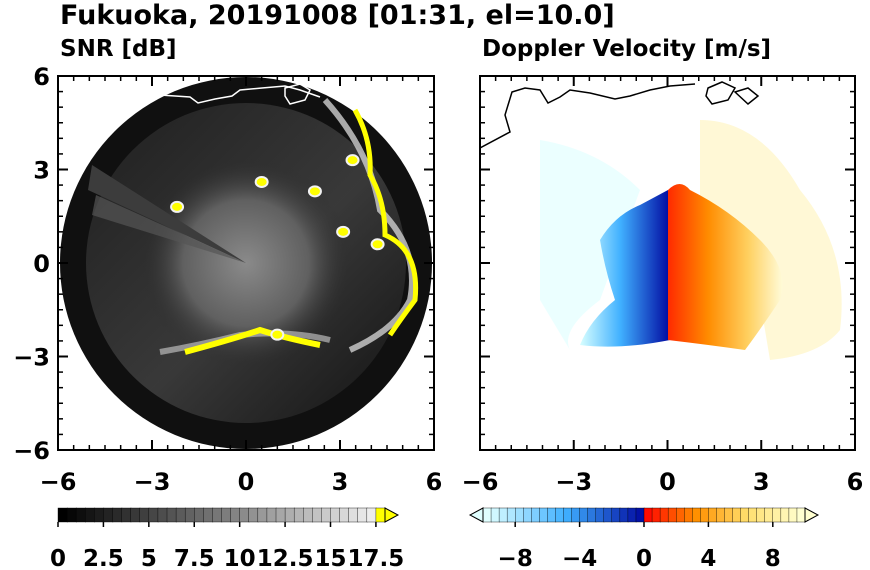  What do you see at coordinates (152, 482) in the screenshot?
I see `snr-x-tick-label: −3` at bounding box center [152, 482].